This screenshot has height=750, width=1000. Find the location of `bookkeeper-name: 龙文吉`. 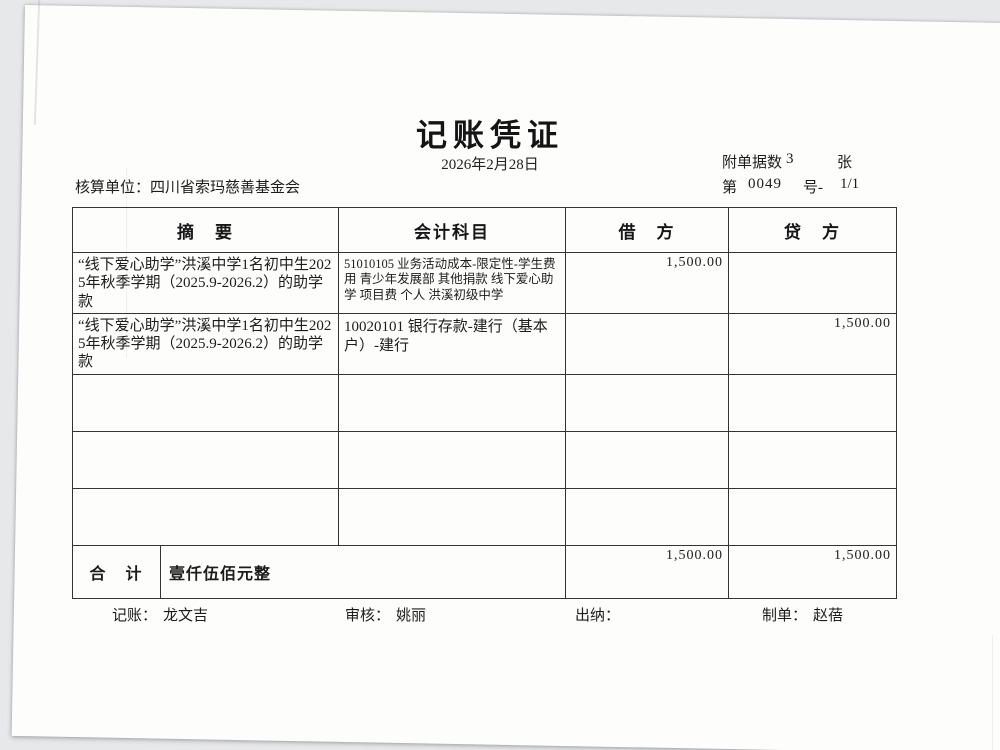

bookkeeper-name: 龙文吉 is located at coordinates (186, 616).